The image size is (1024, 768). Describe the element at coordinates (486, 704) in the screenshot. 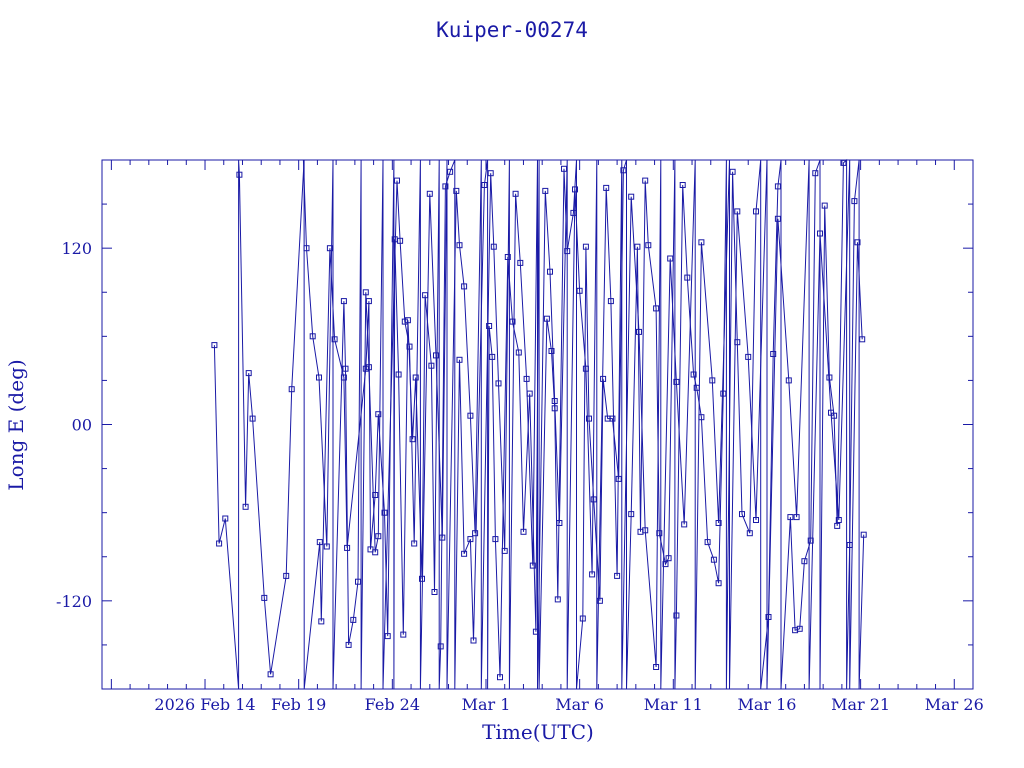

I see `x-tick-label: Mar 1` at that location.